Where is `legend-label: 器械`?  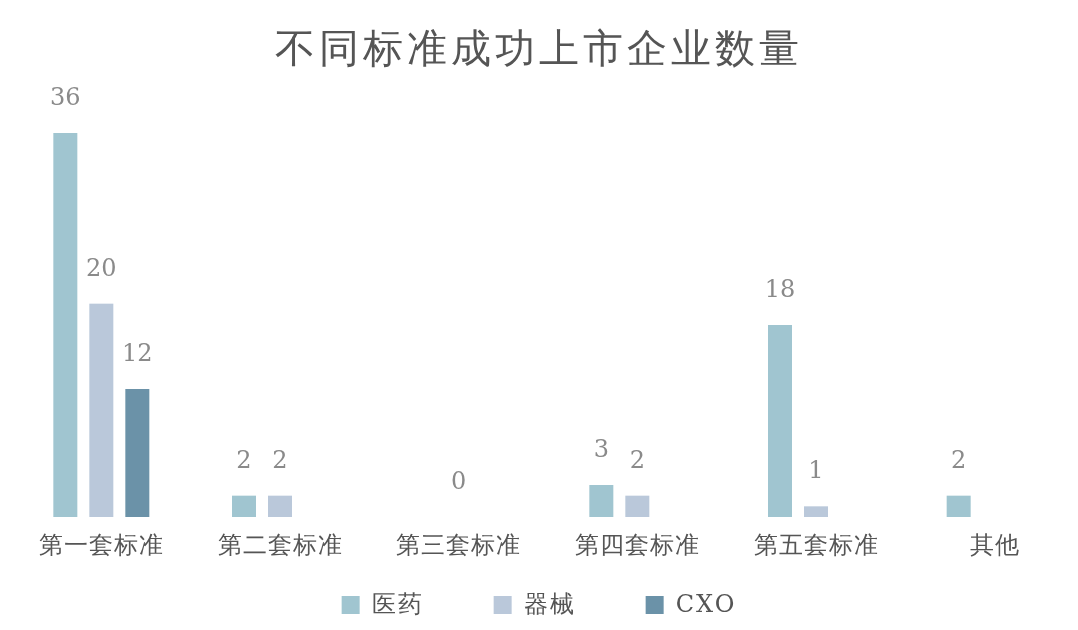 legend-label: 器械 is located at coordinates (549, 604).